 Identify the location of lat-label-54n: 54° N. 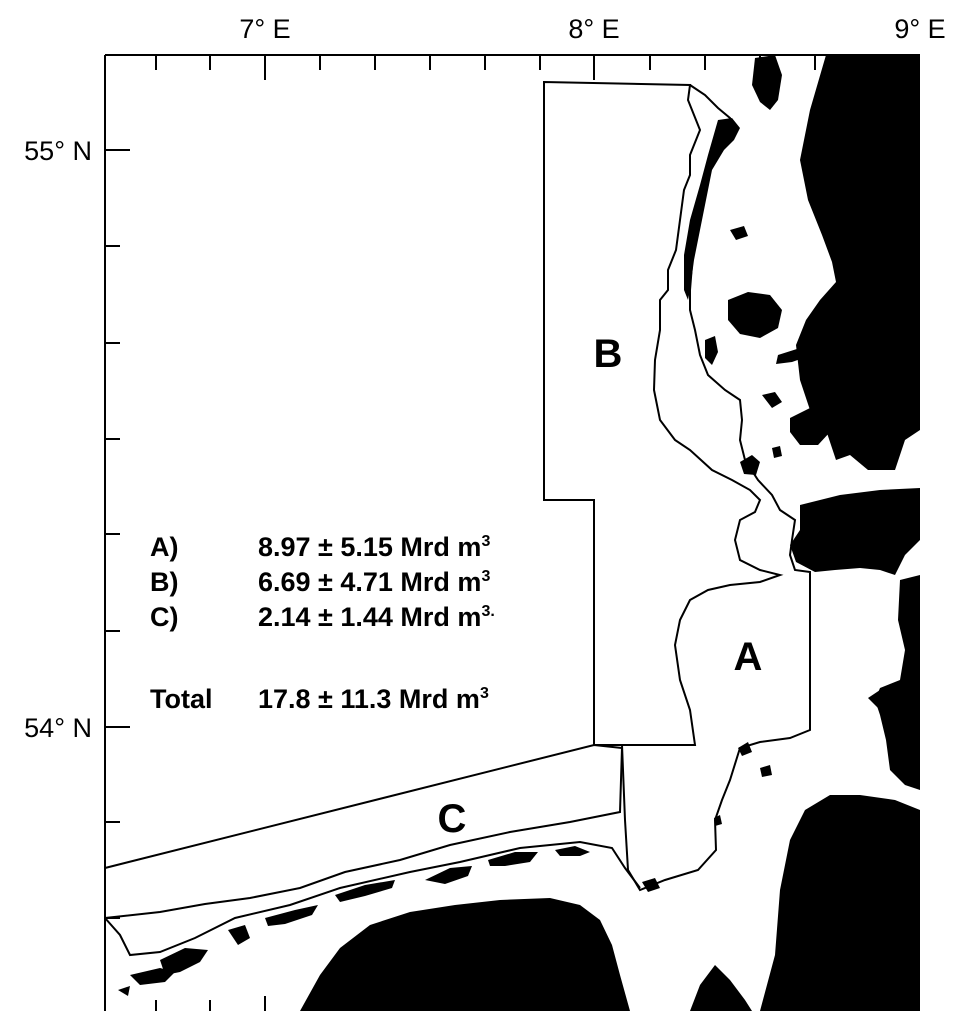
(58, 728).